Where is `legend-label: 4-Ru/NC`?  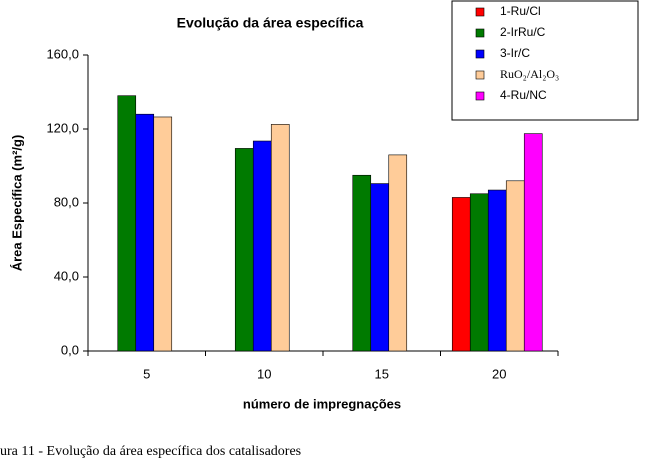 legend-label: 4-Ru/NC is located at coordinates (523, 95).